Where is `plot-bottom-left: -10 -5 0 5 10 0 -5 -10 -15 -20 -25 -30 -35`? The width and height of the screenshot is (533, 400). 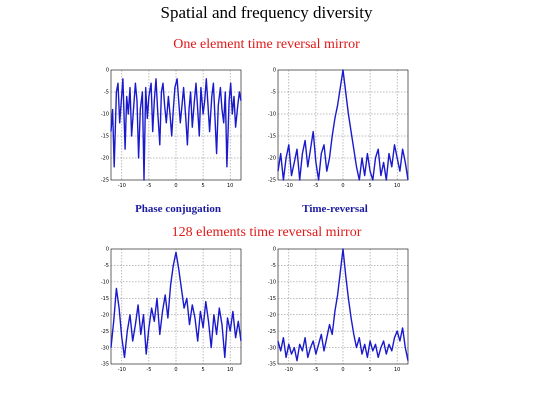
plot-bottom-left: -10 -5 0 5 10 0 -5 -10 -15 -20 -25 -30 -35 is located at coordinates (171, 310).